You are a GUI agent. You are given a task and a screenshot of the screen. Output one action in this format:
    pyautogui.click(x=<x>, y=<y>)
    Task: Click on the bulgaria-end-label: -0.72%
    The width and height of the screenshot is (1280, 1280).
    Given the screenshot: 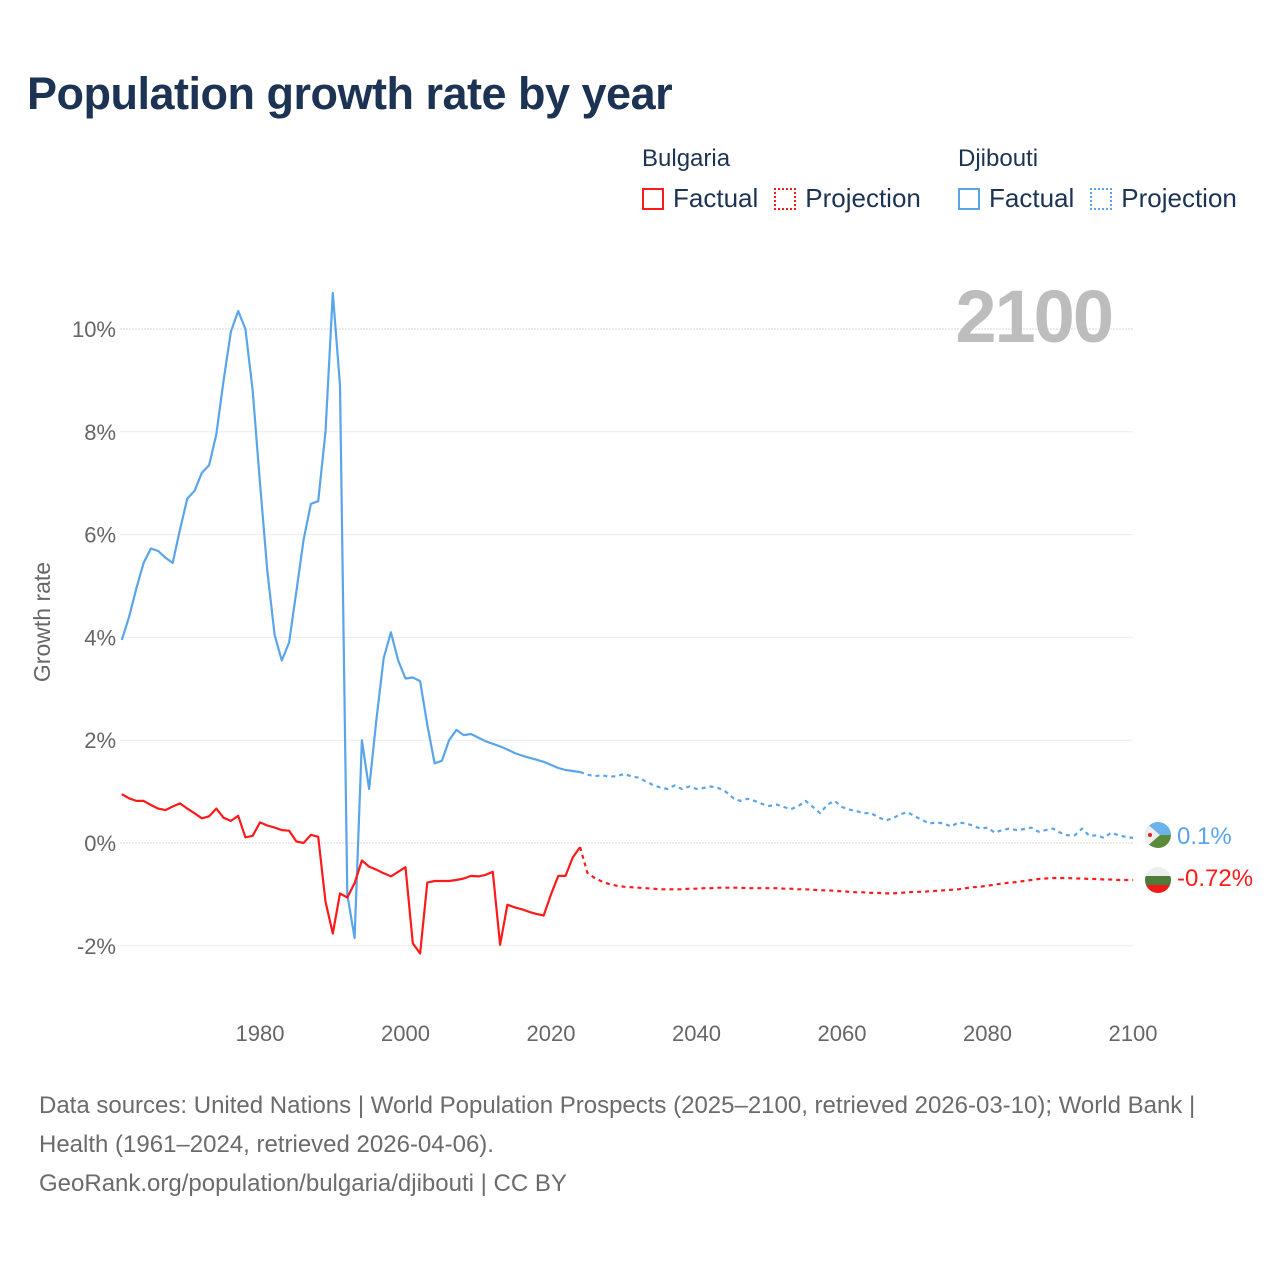 What is the action you would take?
    pyautogui.click(x=1215, y=878)
    